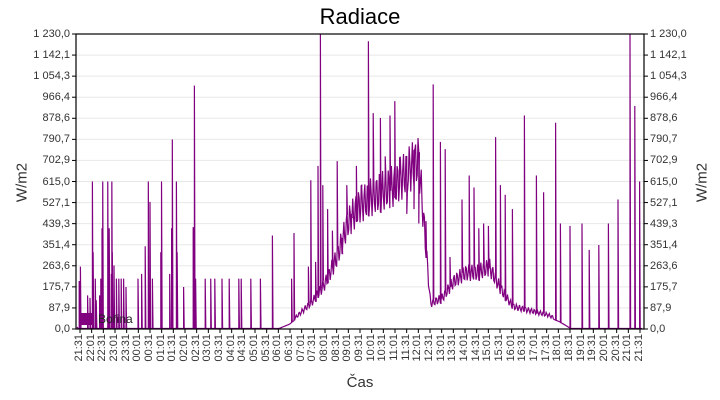  I want to click on y-tick-label-right: 1 142,1, so click(668, 55).